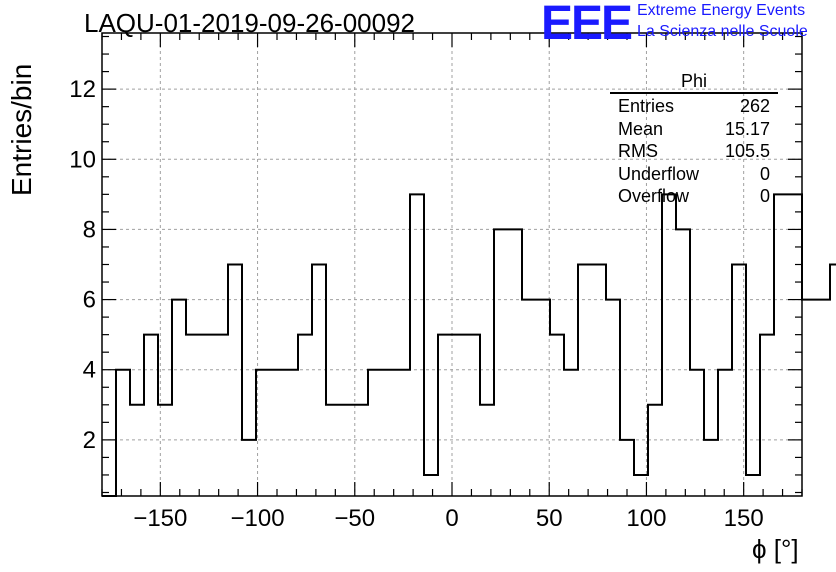  What do you see at coordinates (82, 89) in the screenshot?
I see `y-tick-label: 12` at bounding box center [82, 89].